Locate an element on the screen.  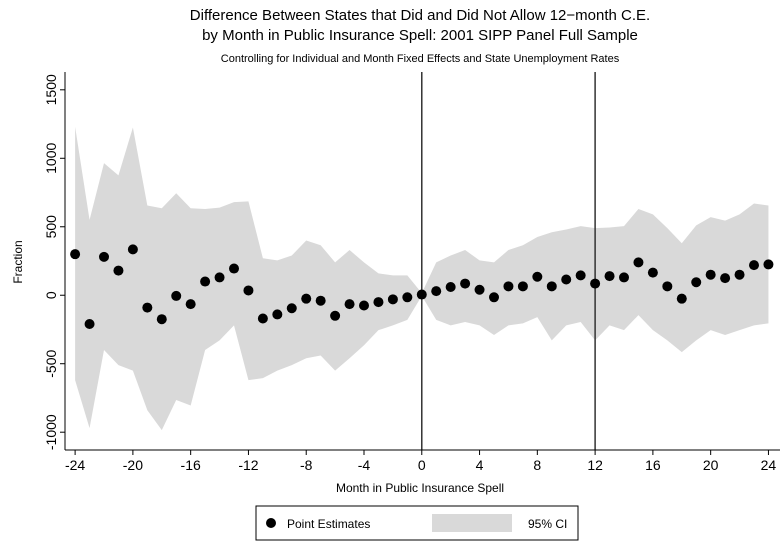
x-tick-label: 24 is located at coordinates (769, 465).